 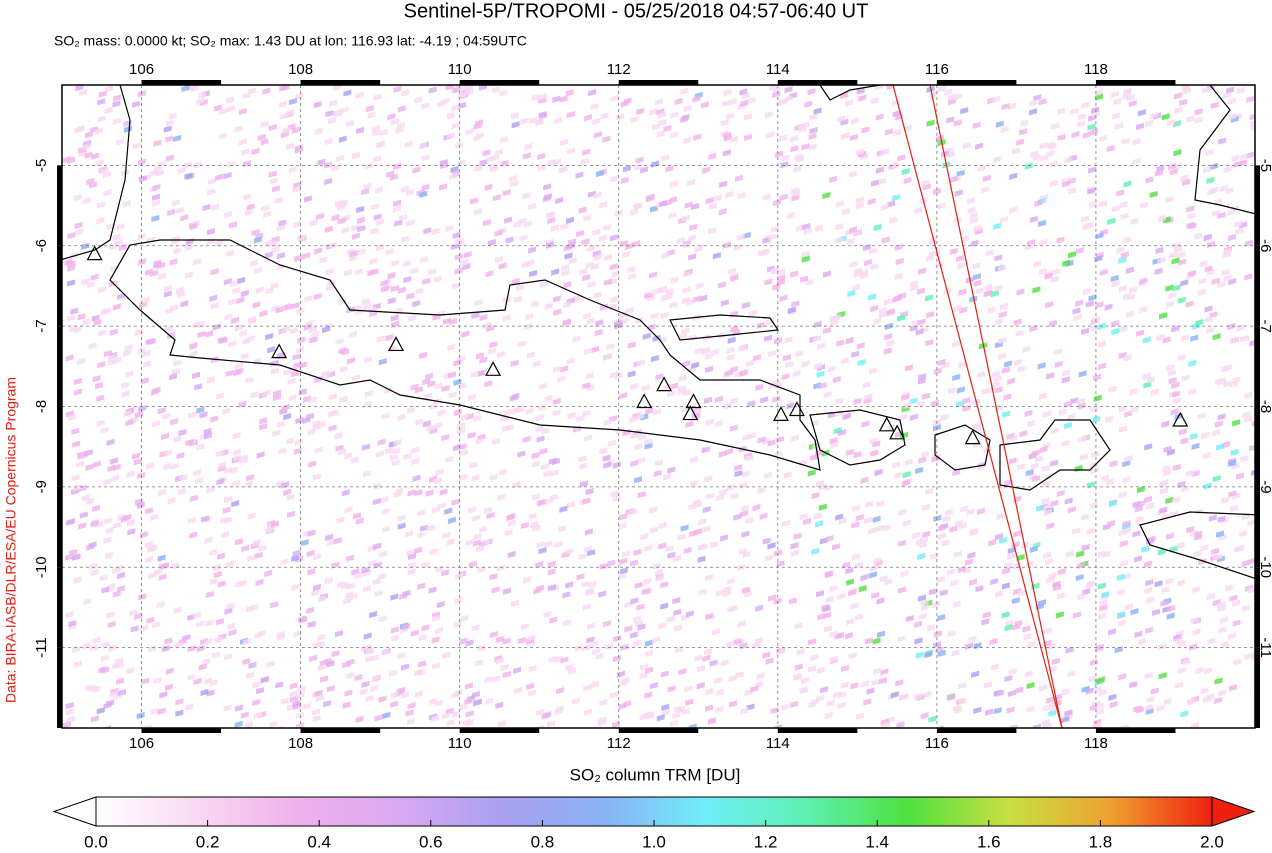 What do you see at coordinates (1224, 150) in the screenshot?
I see `coast-sulawesi` at bounding box center [1224, 150].